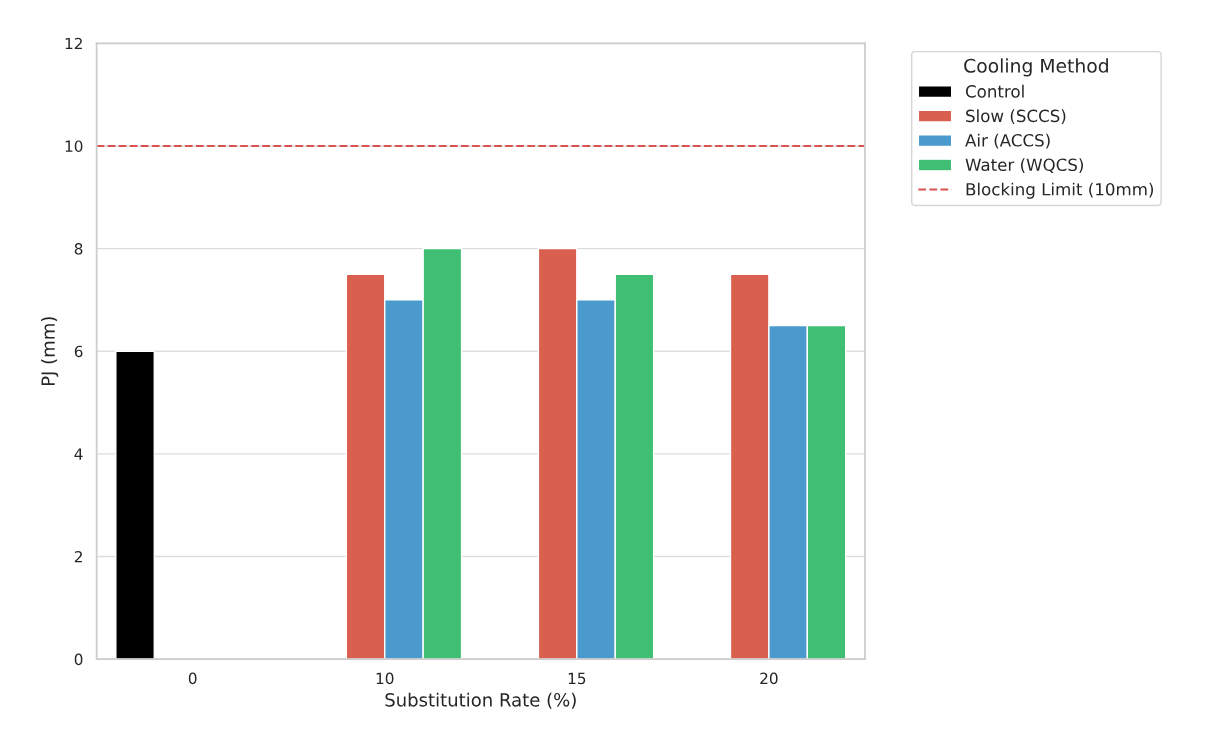  I want to click on x-tick-label: 10, so click(385, 678).